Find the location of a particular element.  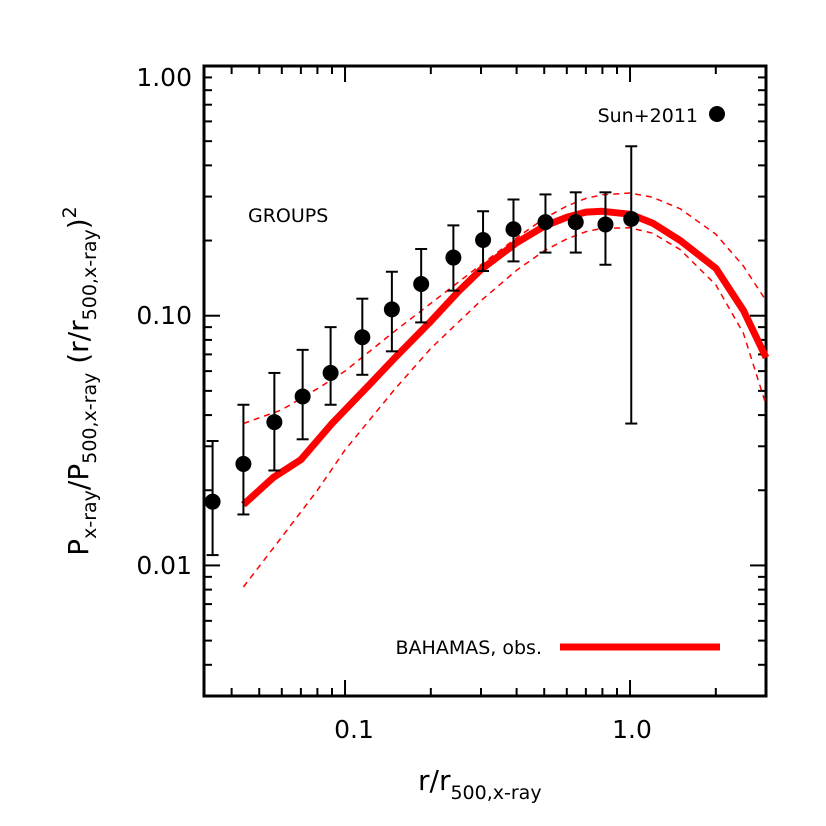

y-label-sup: 2 is located at coordinates (70, 212).